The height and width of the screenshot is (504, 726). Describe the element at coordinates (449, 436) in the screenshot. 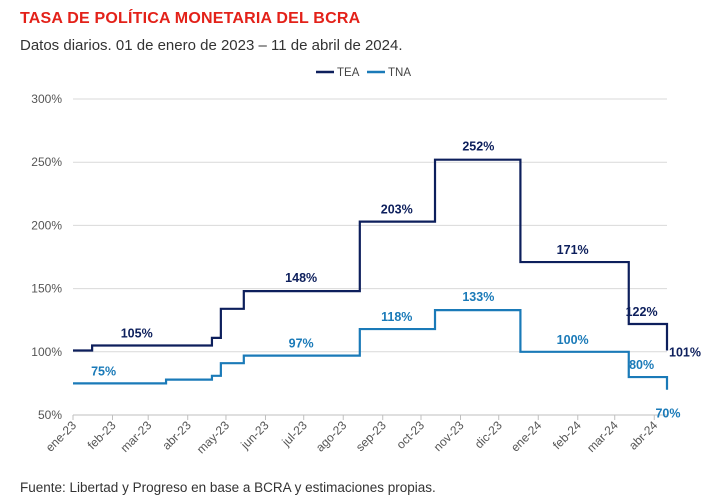

I see `x-tick-label: nov-23` at that location.